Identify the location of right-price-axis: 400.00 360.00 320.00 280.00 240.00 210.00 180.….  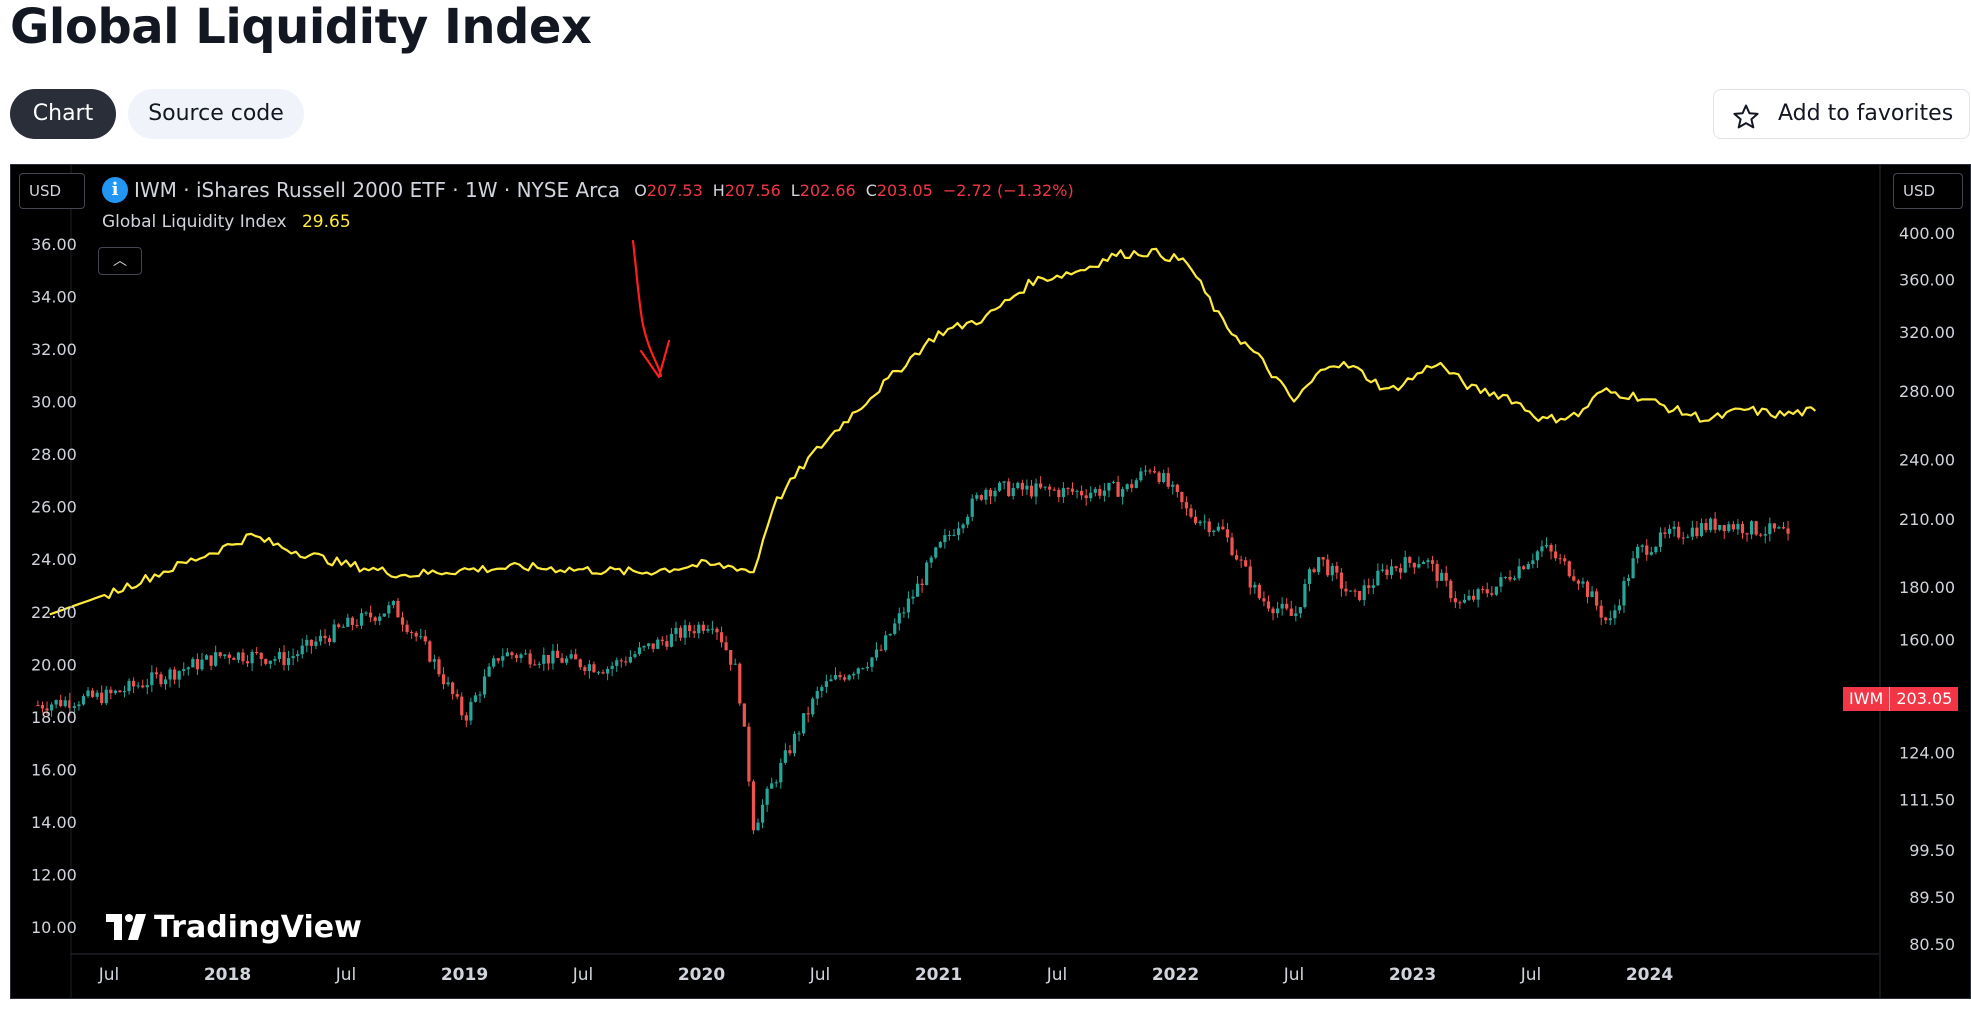
(1917, 581).